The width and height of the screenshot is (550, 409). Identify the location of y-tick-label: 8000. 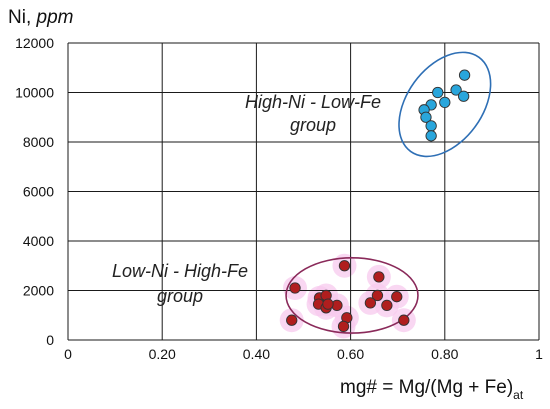
(38, 142).